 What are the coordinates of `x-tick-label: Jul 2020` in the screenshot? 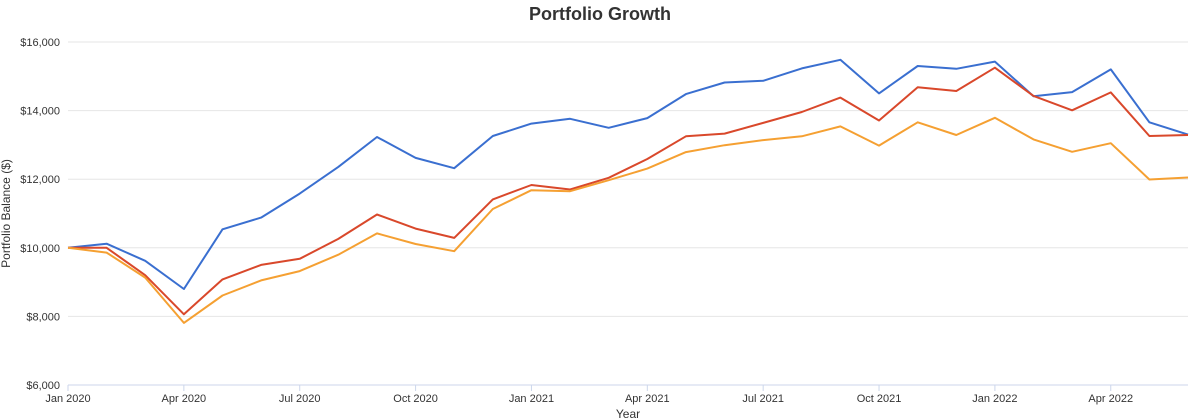 It's located at (300, 399).